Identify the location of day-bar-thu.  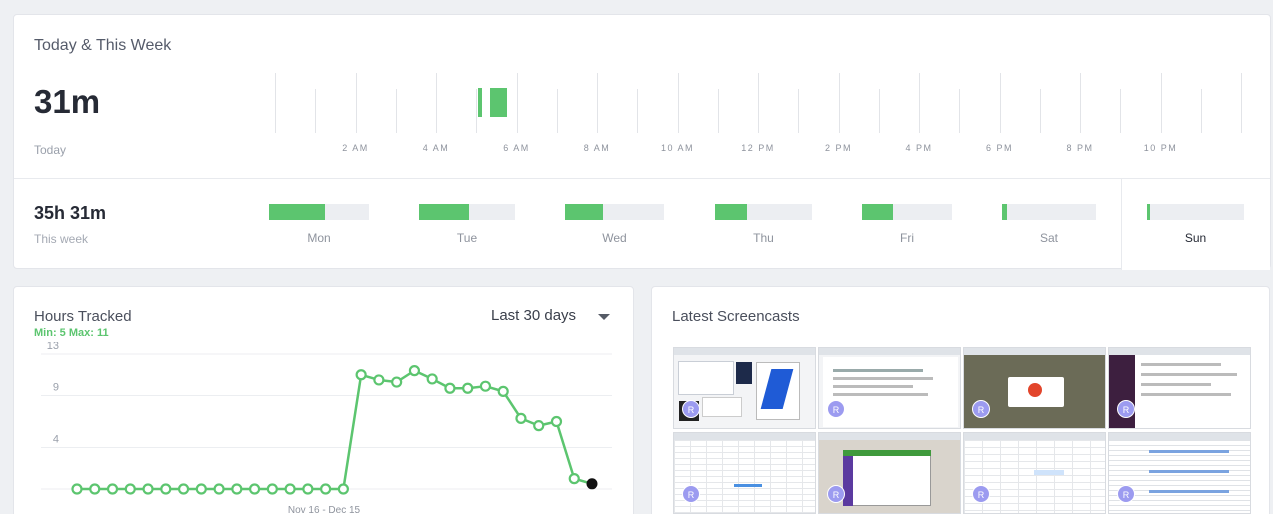
(763, 212).